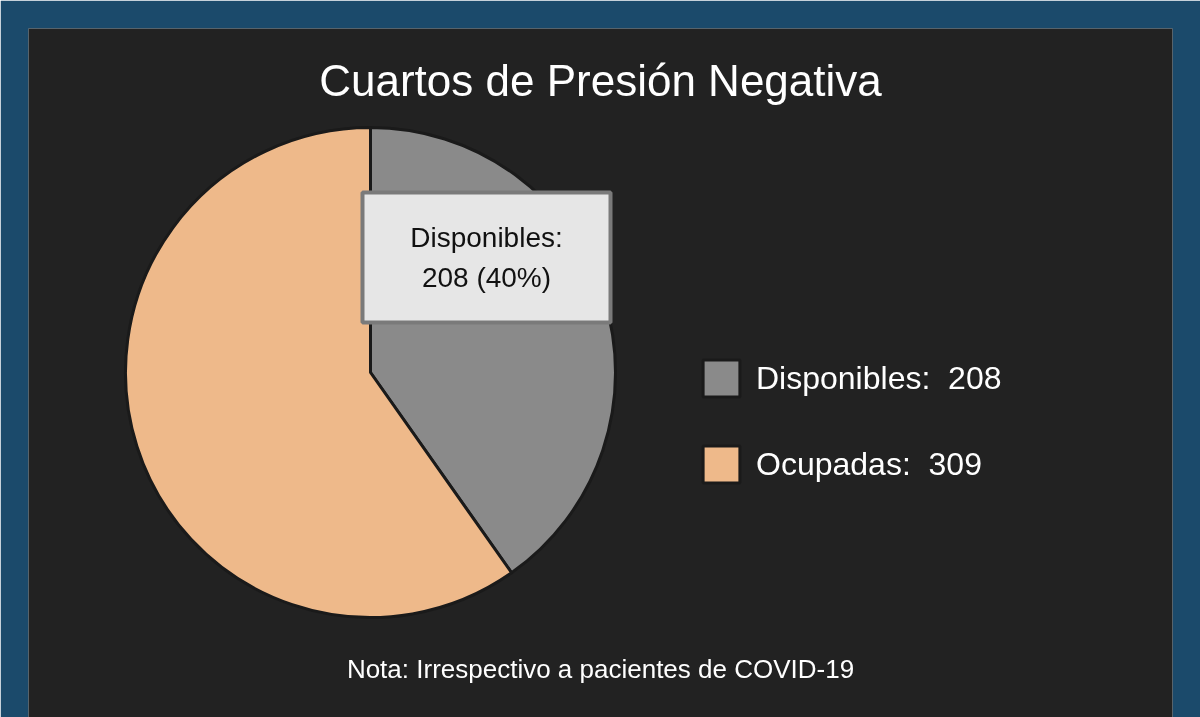  What do you see at coordinates (601, 80) in the screenshot?
I see `chart-title: Cuartos de Presión Negativa` at bounding box center [601, 80].